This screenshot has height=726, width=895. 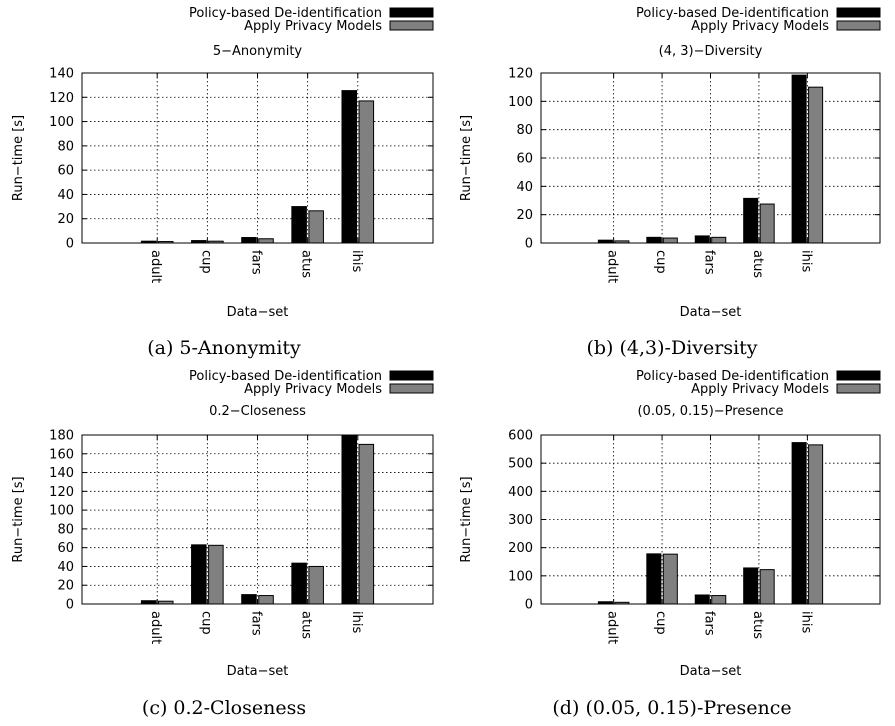 What do you see at coordinates (61, 454) in the screenshot?
I see `y-tick-label: 160` at bounding box center [61, 454].